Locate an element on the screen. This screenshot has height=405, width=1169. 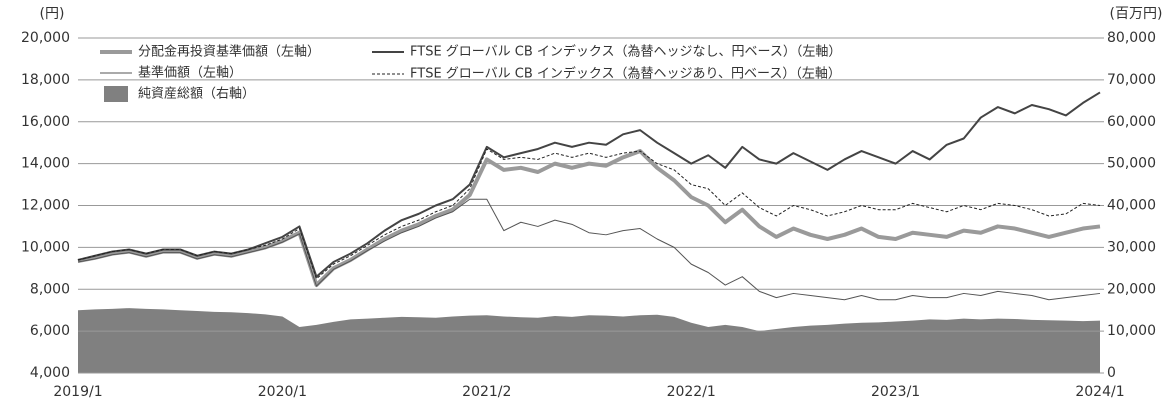
y2-tick-label: 50,000 is located at coordinates (1131, 164).